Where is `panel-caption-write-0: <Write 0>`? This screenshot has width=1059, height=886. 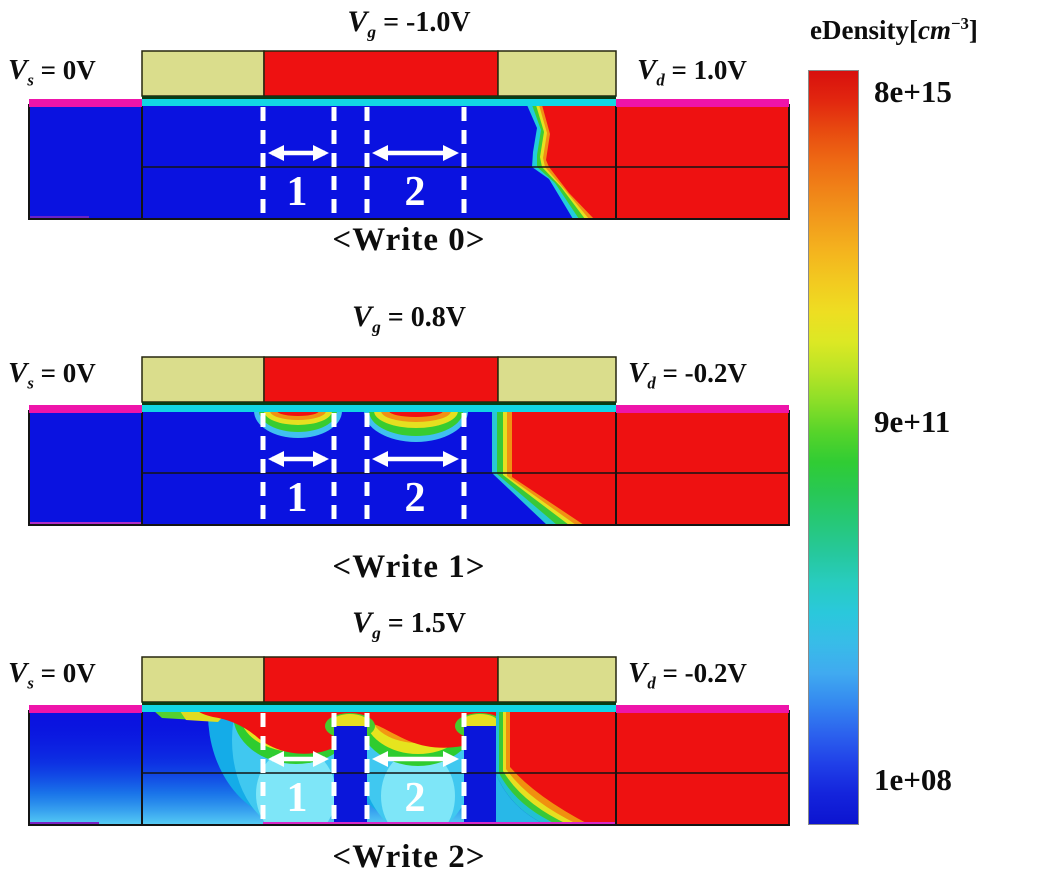
panel-caption-write-0: <Write 0> is located at coordinates (409, 240).